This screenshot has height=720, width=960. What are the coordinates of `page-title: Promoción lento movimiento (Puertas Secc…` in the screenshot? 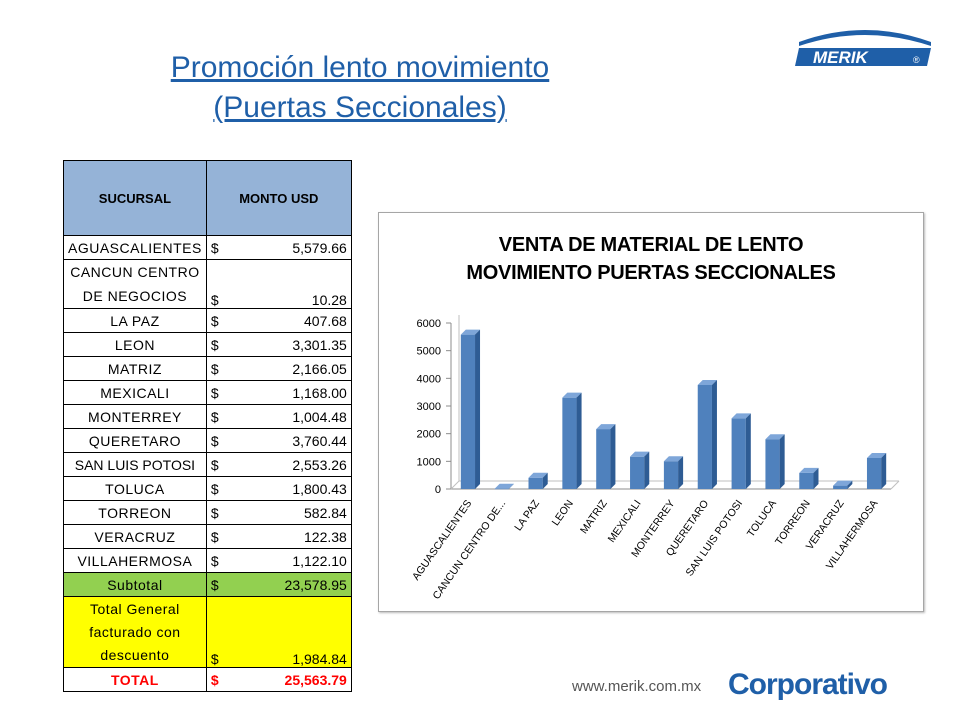 It's located at (360, 88).